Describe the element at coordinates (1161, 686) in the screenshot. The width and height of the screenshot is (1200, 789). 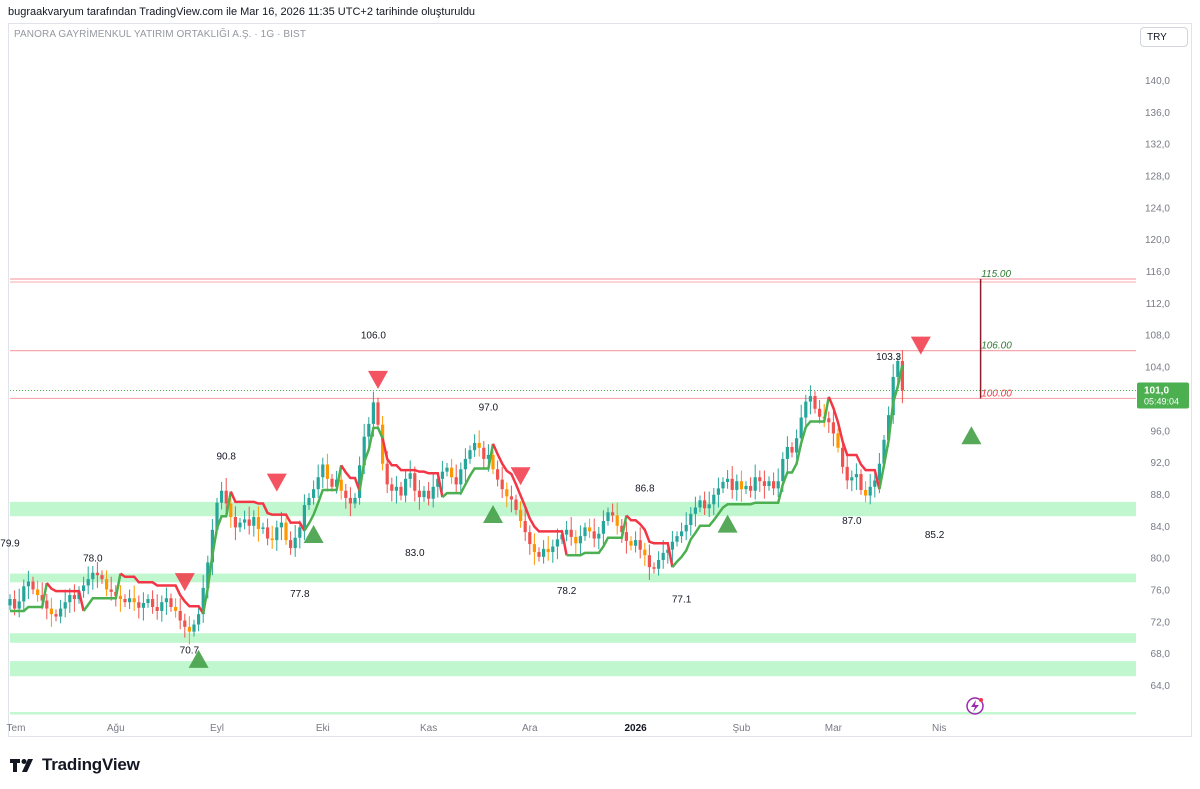
I see `y-axis-tick-label: 64,0` at that location.